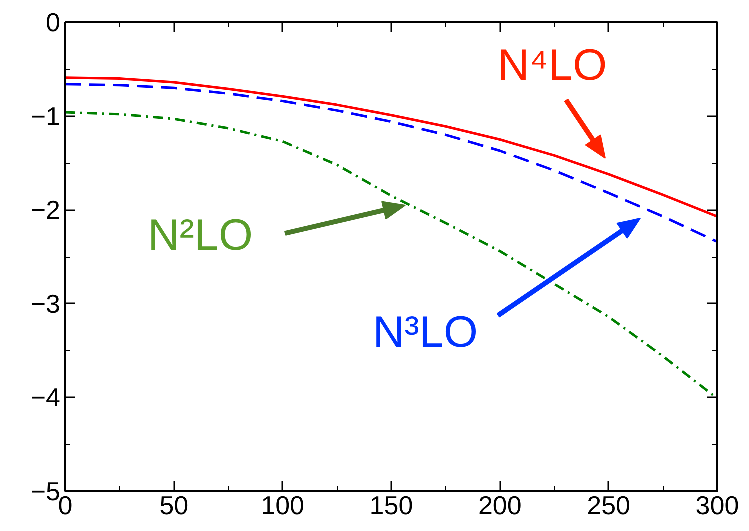 This screenshot has height=531, width=749. I want to click on x-tick-label: 200, so click(500, 505).